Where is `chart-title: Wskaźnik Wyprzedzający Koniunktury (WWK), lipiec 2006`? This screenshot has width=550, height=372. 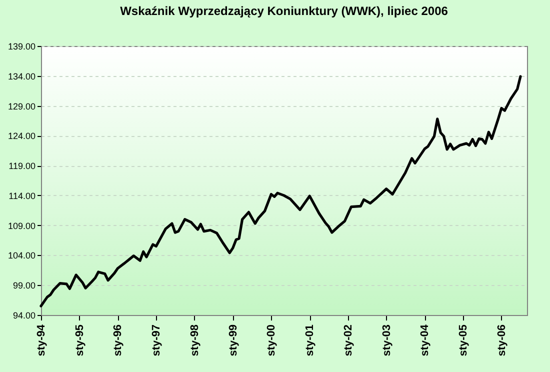
chart-title: Wskaźnik Wyprzedzający Koniunktury (WWK), lipiec 2006 is located at coordinates (284, 11).